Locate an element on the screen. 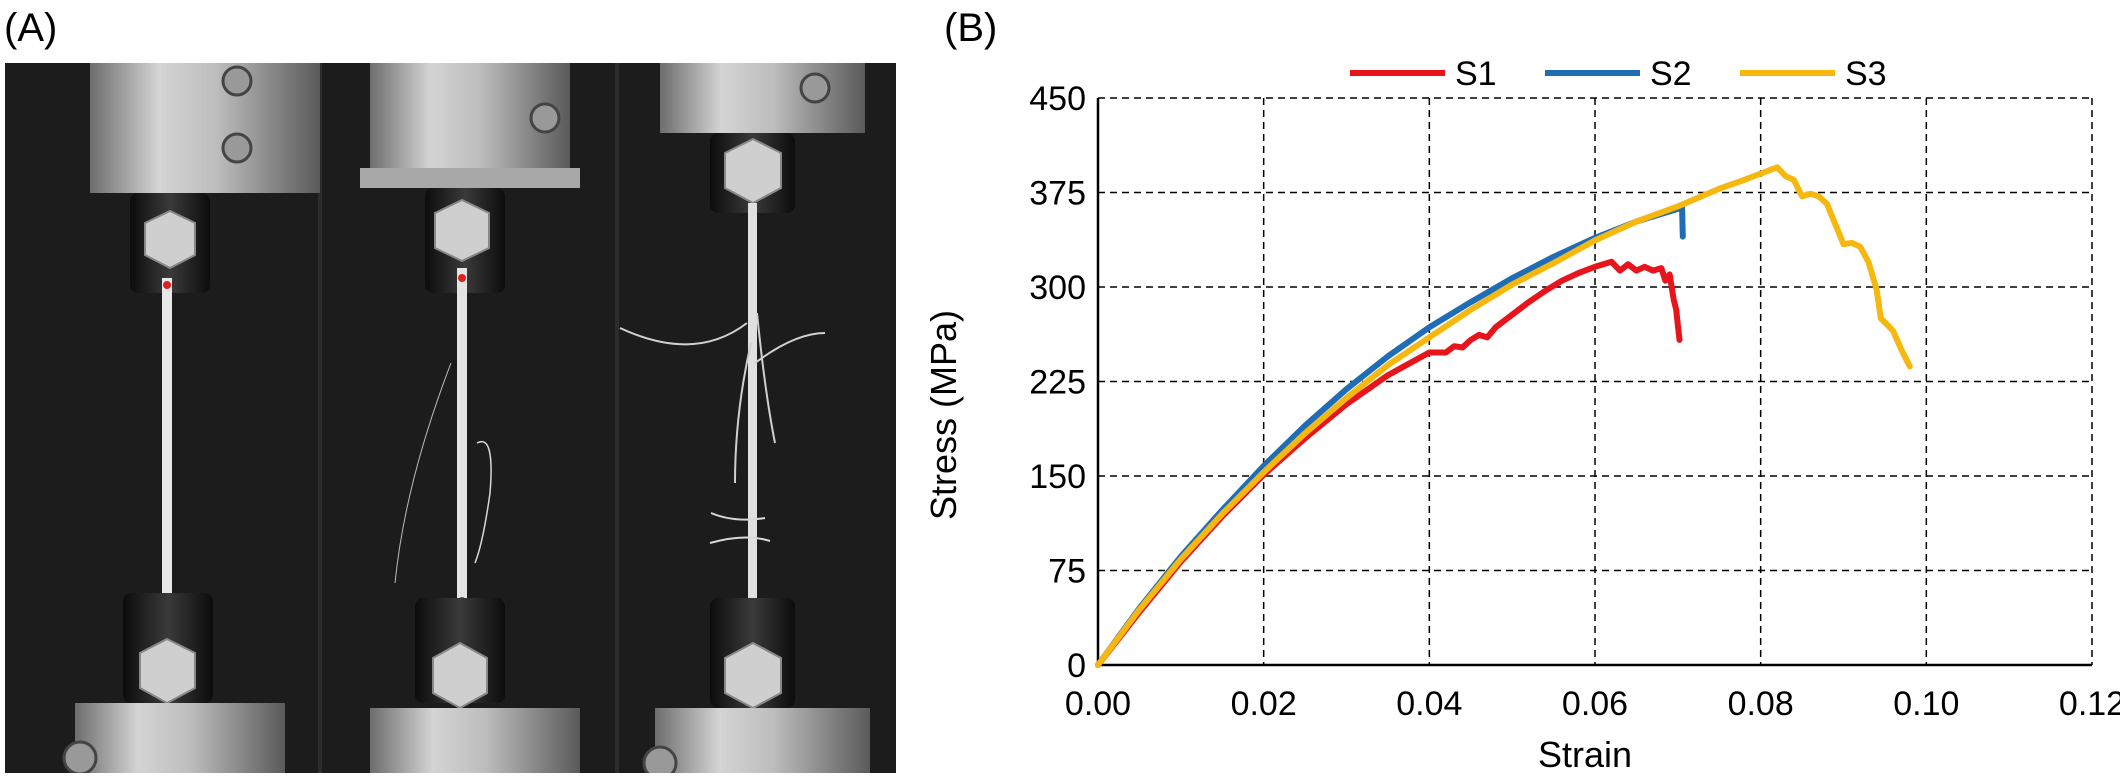  x-tick-label: 0.06 is located at coordinates (1595, 704).